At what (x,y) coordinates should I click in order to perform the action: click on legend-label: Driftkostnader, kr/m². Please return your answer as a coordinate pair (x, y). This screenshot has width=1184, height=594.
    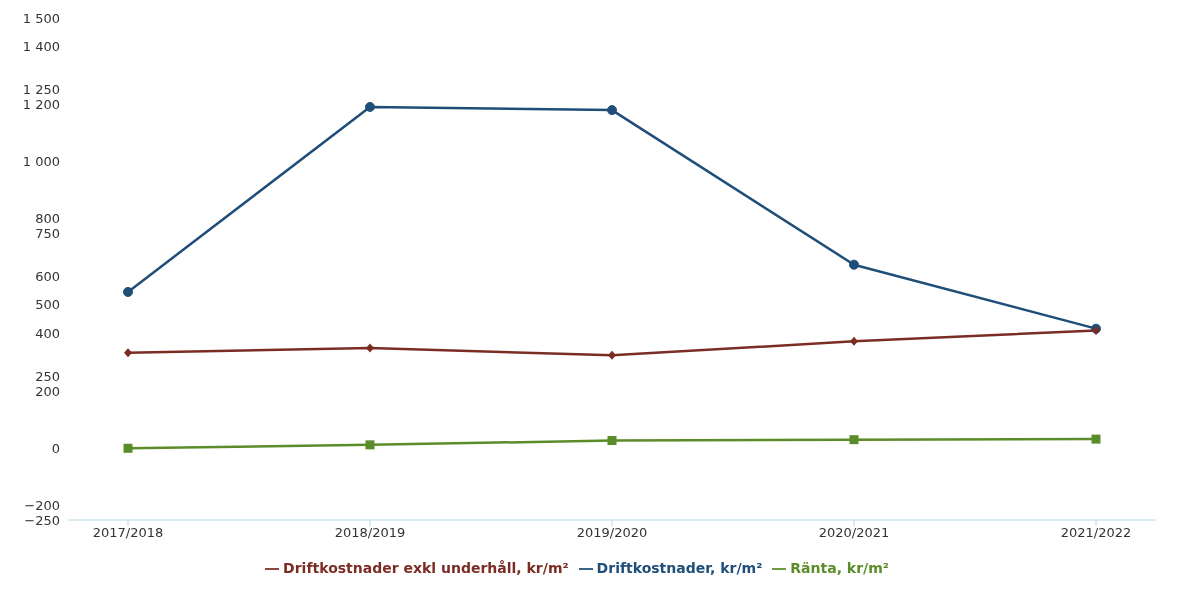
    Looking at the image, I should click on (679, 568).